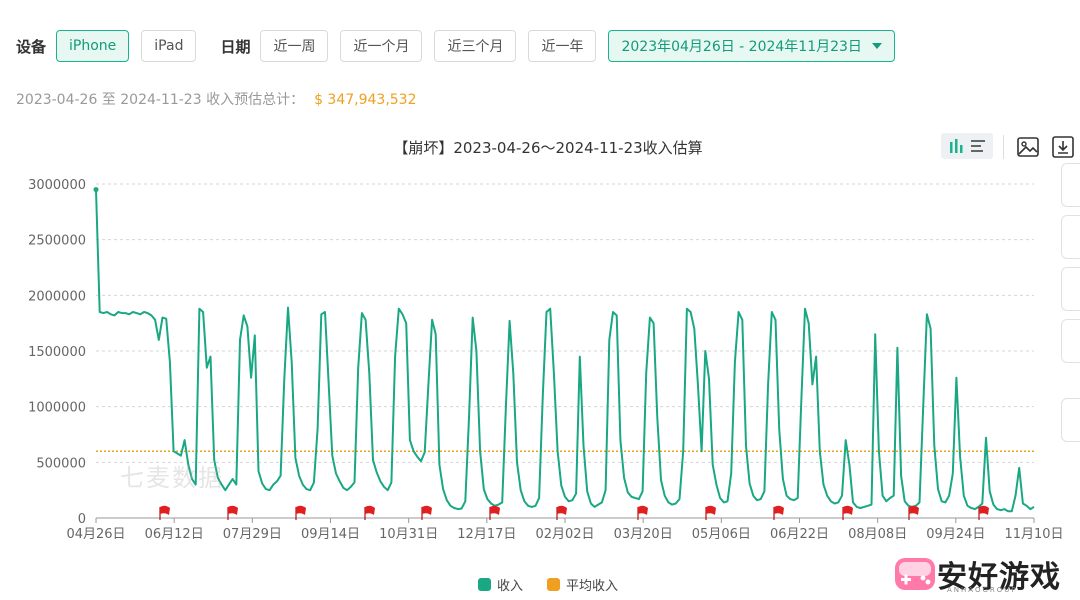 This screenshot has width=1080, height=600. What do you see at coordinates (592, 586) in the screenshot?
I see `legend-label-average: 平均收入` at bounding box center [592, 586].